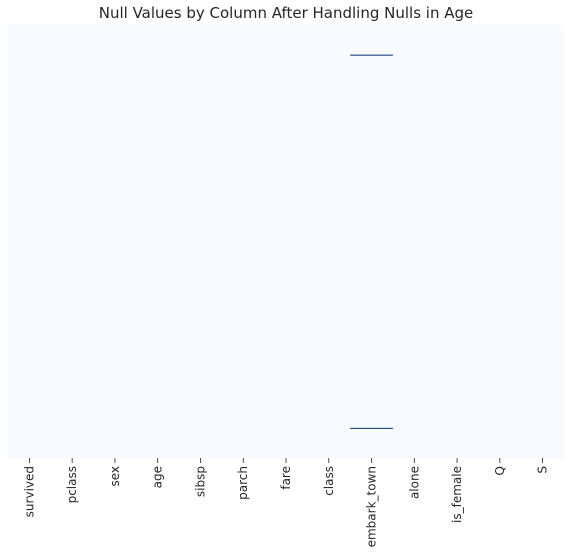 This screenshot has width=572, height=555. What do you see at coordinates (457, 494) in the screenshot?
I see `x-tick-label: is_female` at bounding box center [457, 494].